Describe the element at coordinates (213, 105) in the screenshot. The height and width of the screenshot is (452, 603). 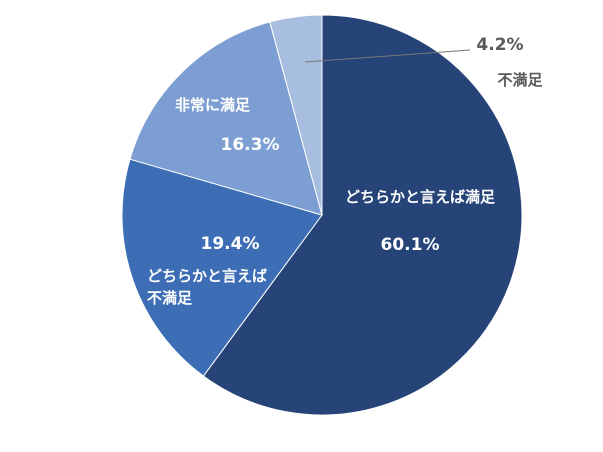
I see `slice-label: 非常に満足` at that location.